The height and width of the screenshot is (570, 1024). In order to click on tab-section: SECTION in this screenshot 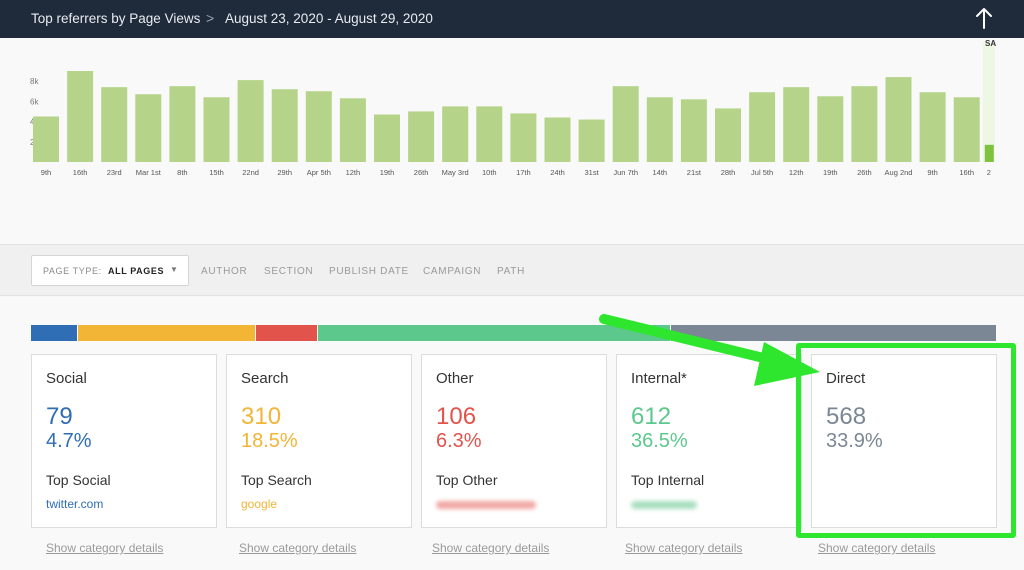, I will do `click(289, 271)`.